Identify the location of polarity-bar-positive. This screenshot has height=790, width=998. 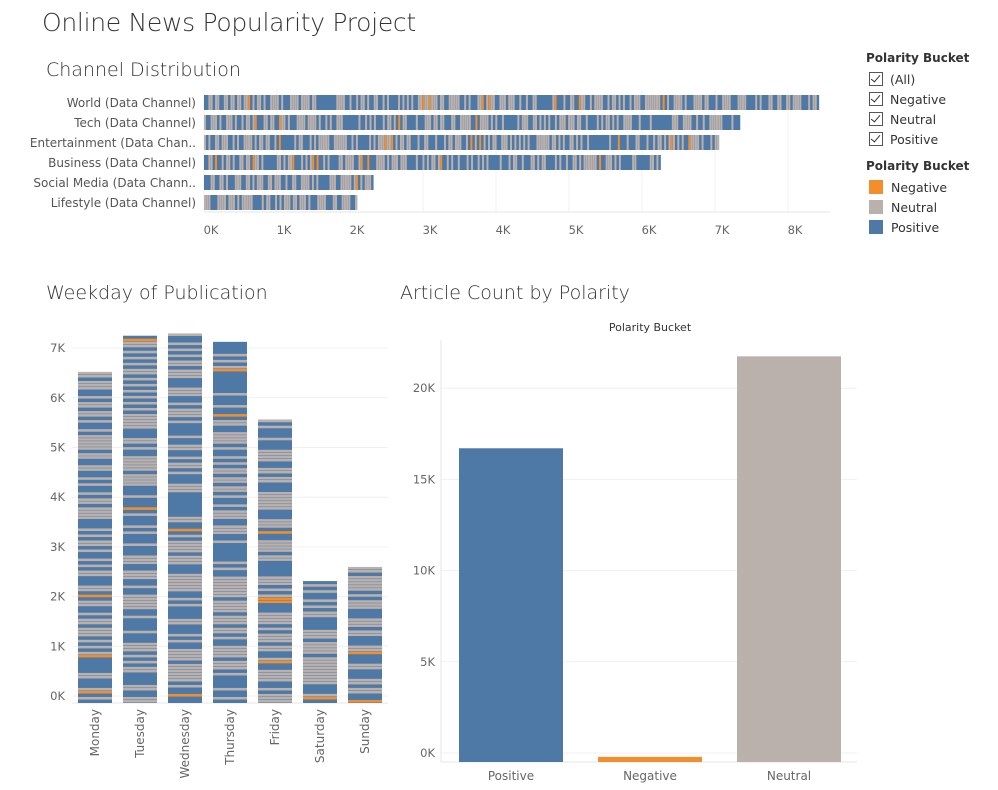
(511, 605).